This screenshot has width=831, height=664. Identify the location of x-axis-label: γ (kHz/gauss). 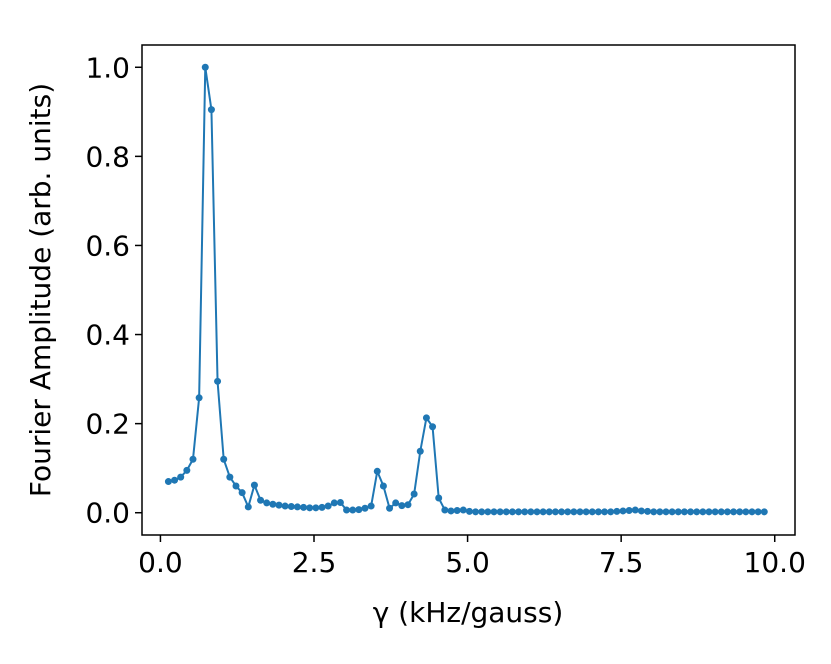
(468, 612).